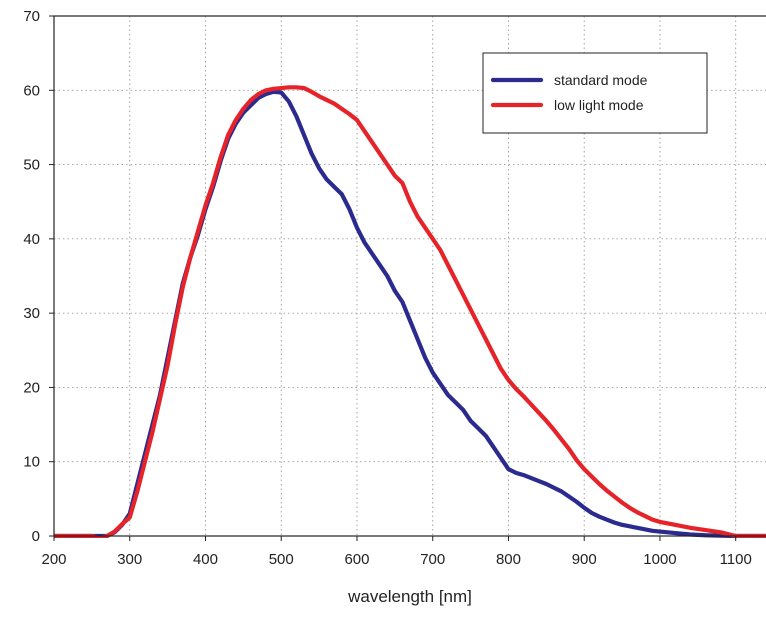  What do you see at coordinates (31, 313) in the screenshot?
I see `y-tick-label: 30` at bounding box center [31, 313].